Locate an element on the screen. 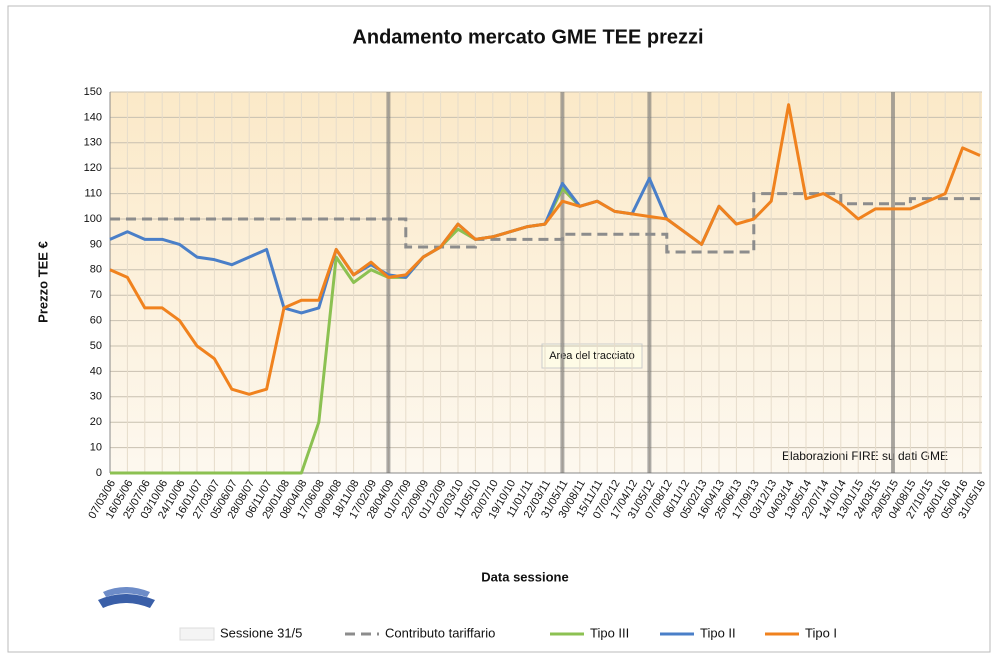 The height and width of the screenshot is (663, 998). y-tick-label: 0 is located at coordinates (99, 473).